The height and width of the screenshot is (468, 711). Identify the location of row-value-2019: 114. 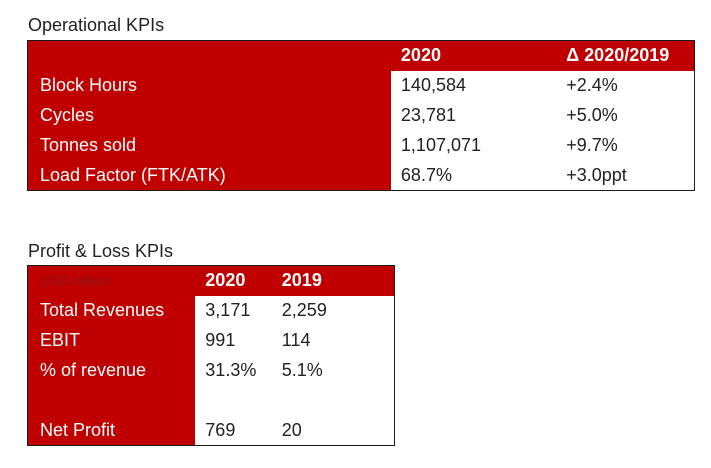
(334, 340).